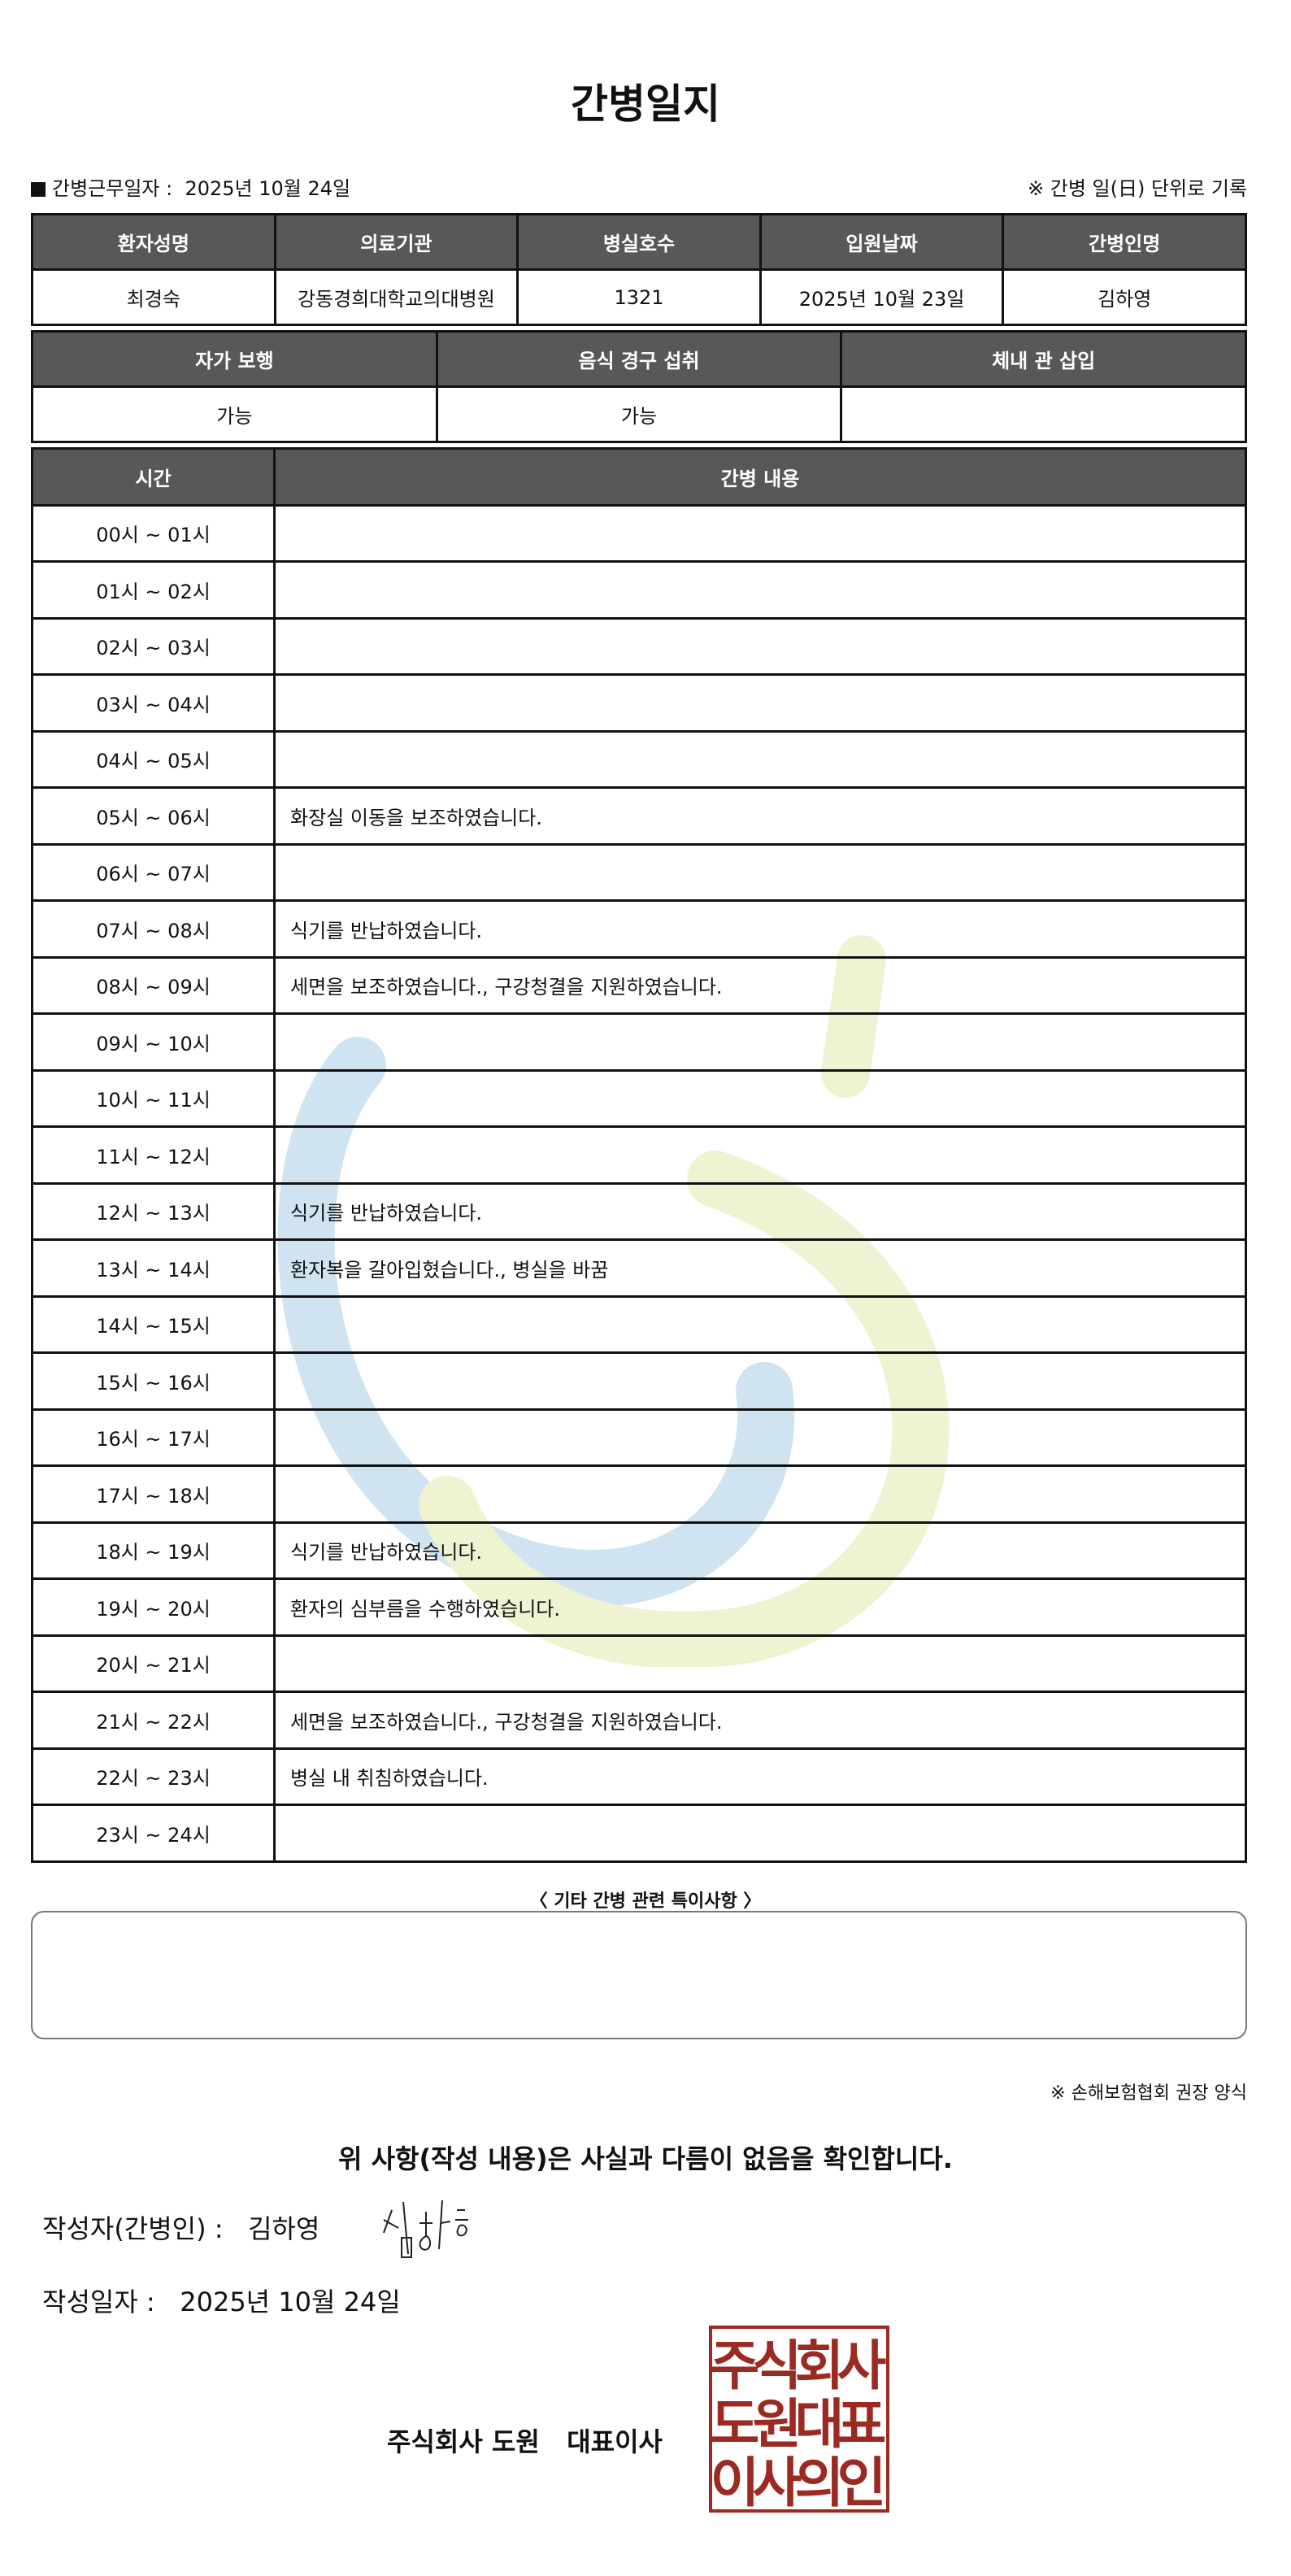 This screenshot has height=2576, width=1291. I want to click on log-row: 09시 ~ 10시, so click(639, 1042).